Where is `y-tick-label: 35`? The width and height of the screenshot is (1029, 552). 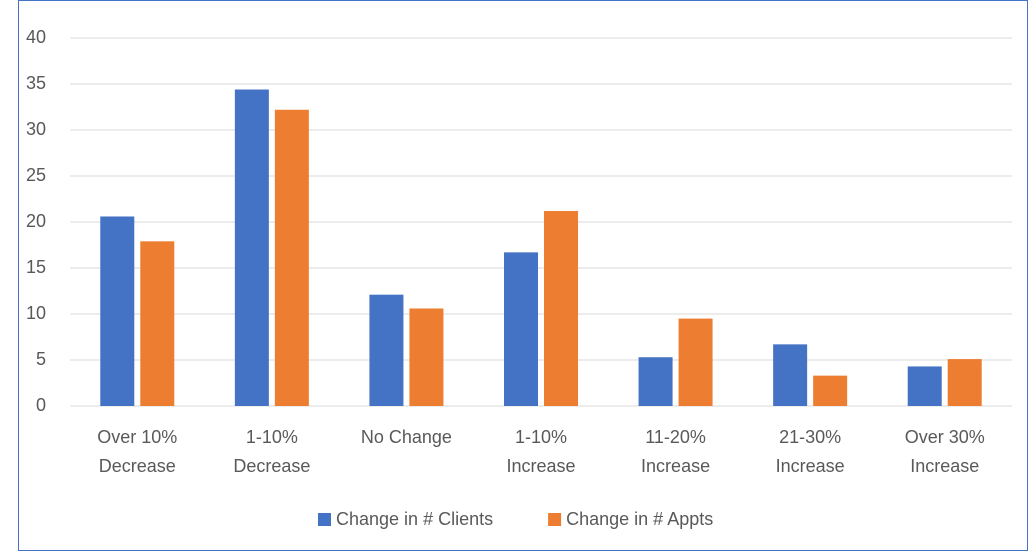 y-tick-label: 35 is located at coordinates (36, 83).